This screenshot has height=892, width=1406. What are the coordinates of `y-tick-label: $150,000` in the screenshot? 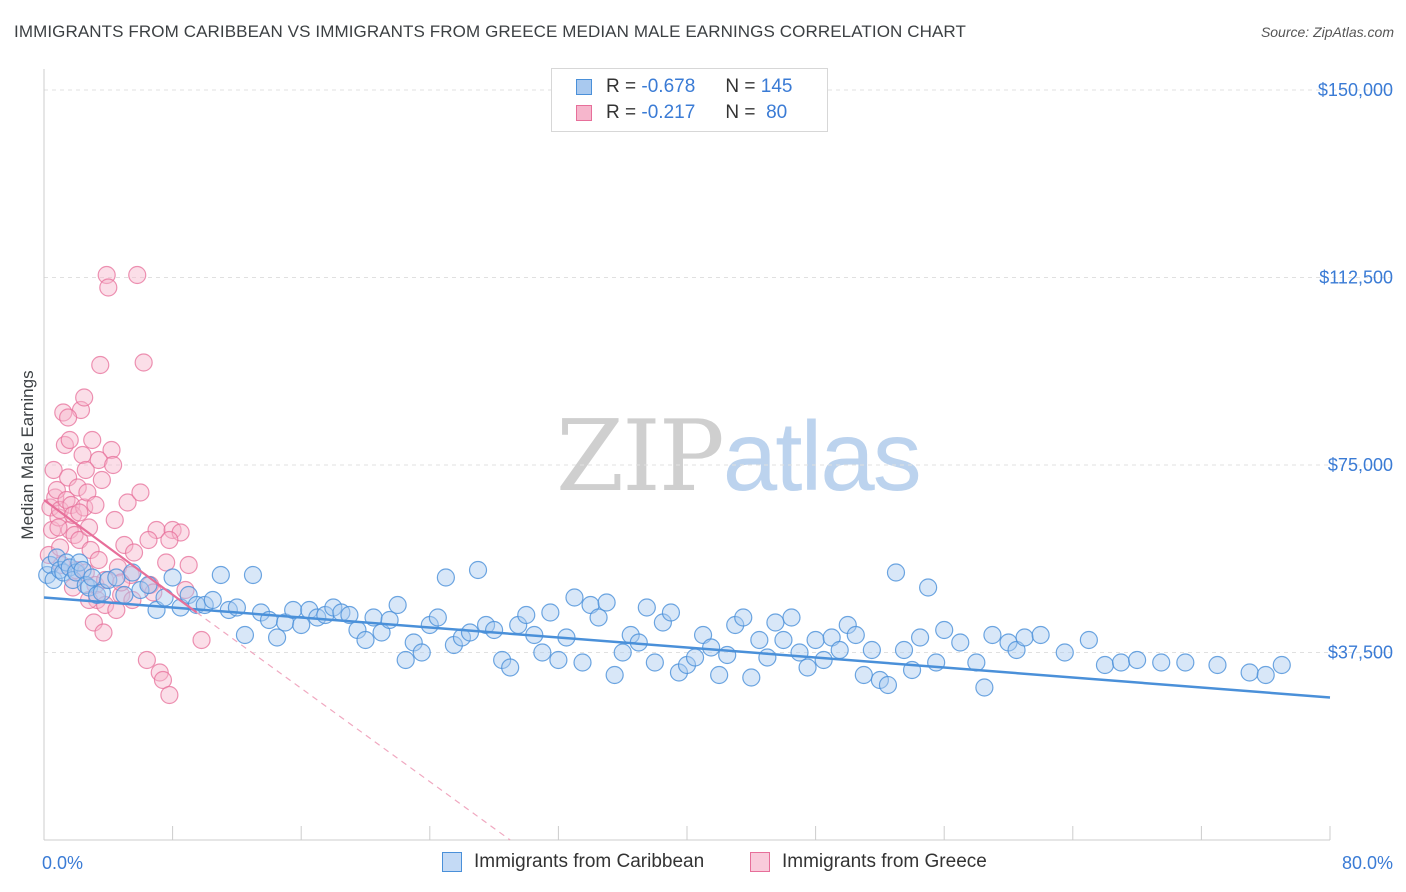 It's located at (1355, 90).